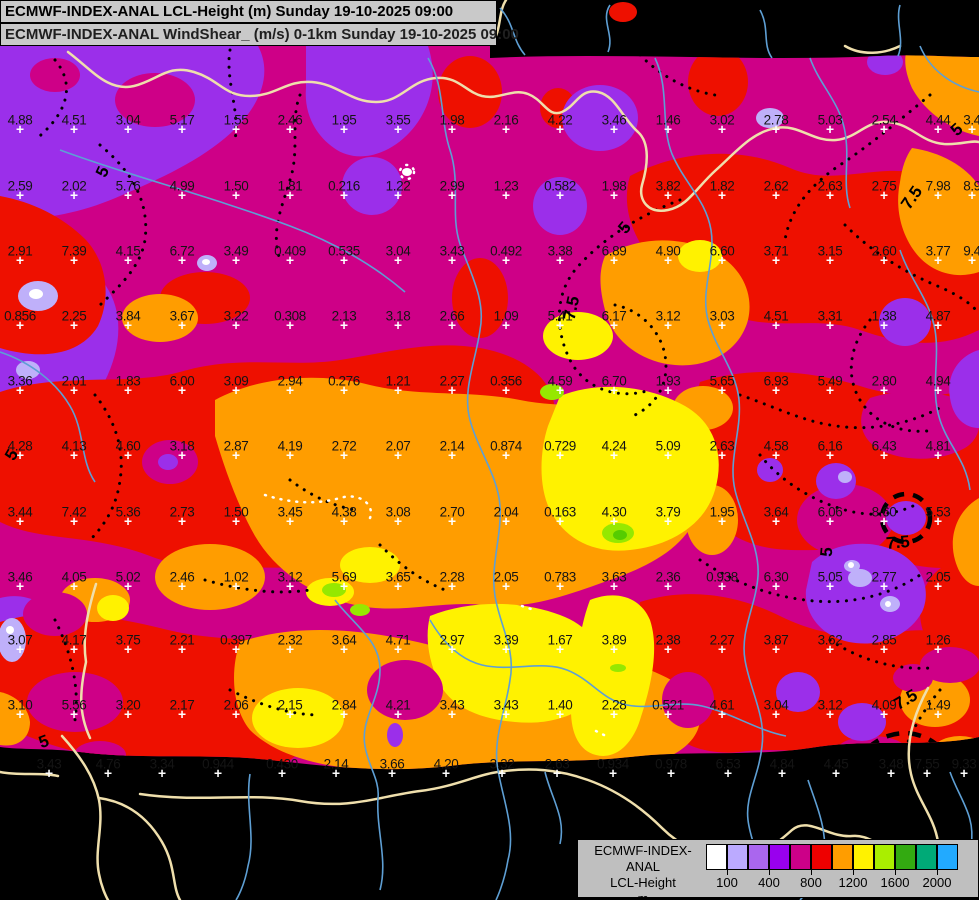 The image size is (979, 900). I want to click on legend-tick-label: 1200, so click(853, 882).